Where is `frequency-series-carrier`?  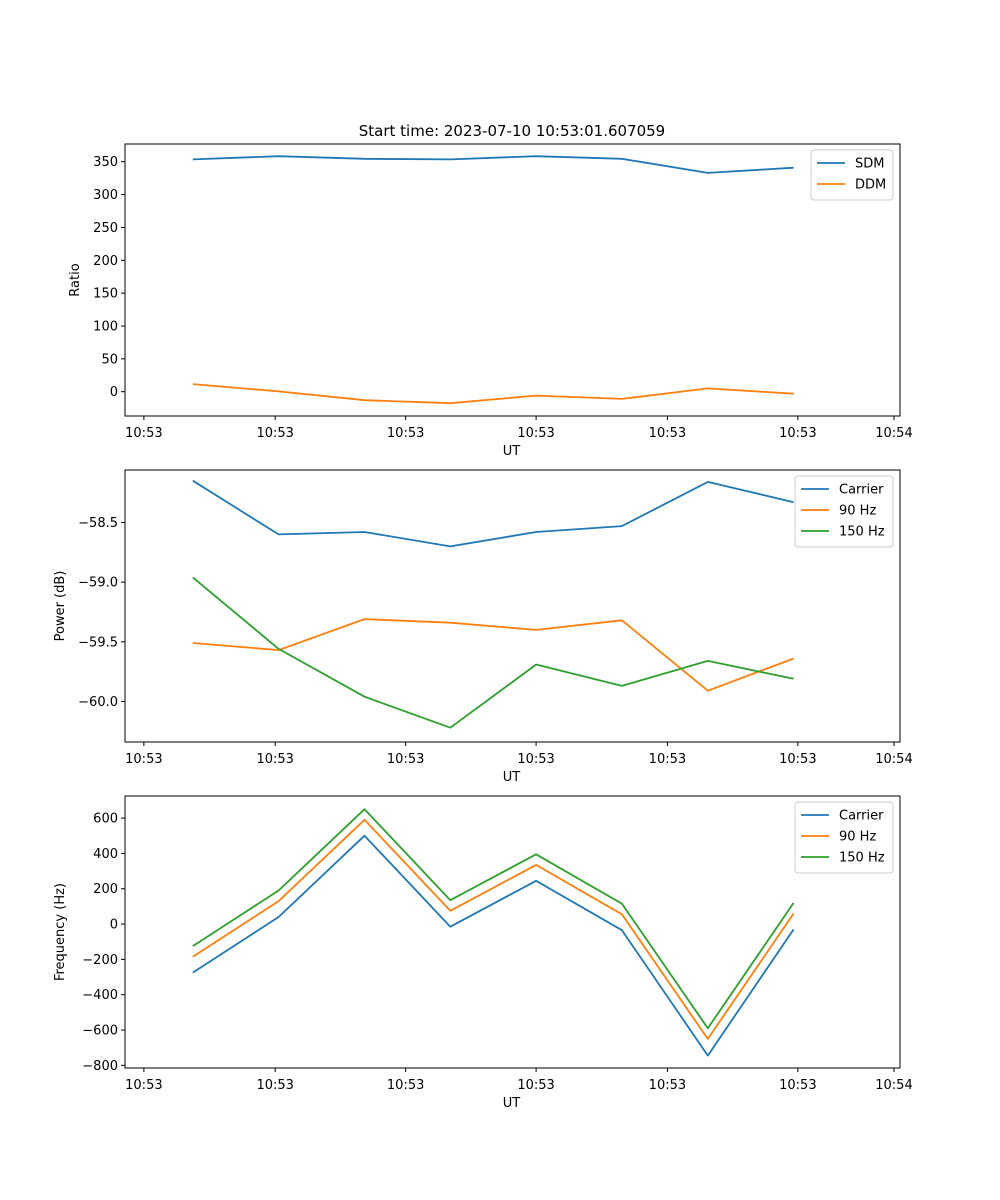 frequency-series-carrier is located at coordinates (493, 945).